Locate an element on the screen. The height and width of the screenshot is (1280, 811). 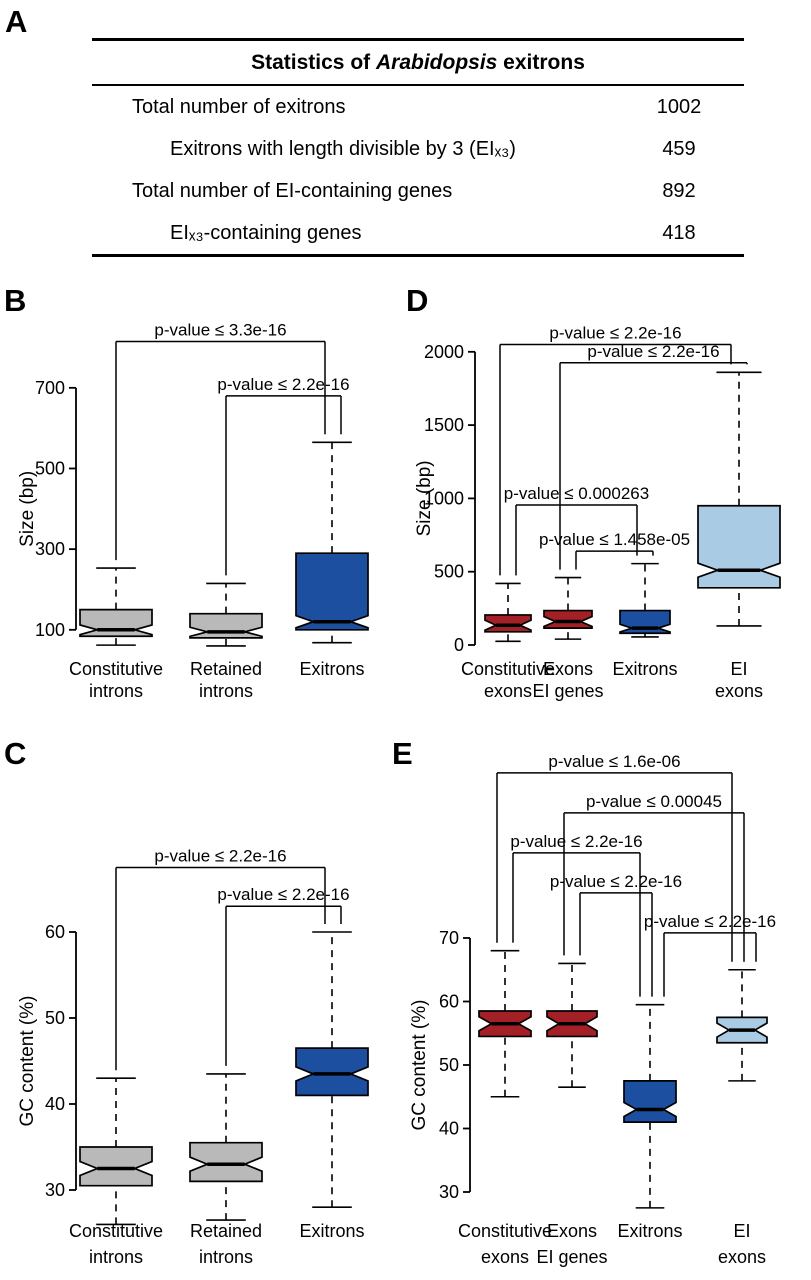
row-label: Total number of EI-containing genes is located at coordinates (292, 190).